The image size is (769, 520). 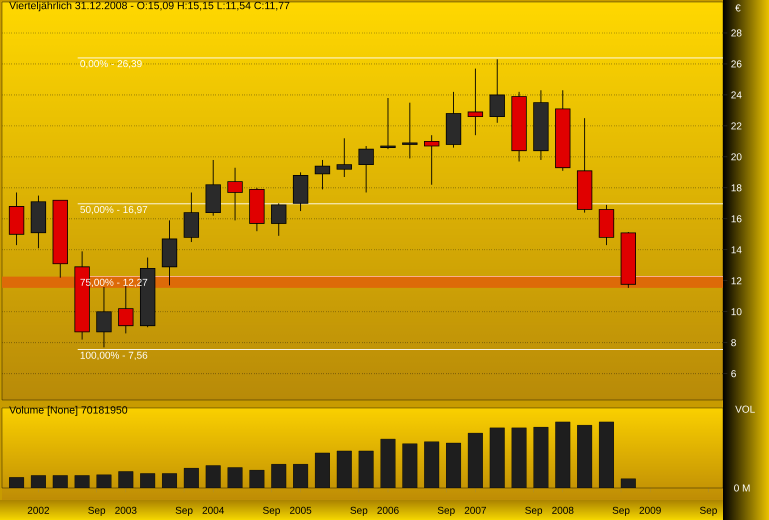 What do you see at coordinates (39, 510) in the screenshot?
I see `x-tick-label: 2002` at bounding box center [39, 510].